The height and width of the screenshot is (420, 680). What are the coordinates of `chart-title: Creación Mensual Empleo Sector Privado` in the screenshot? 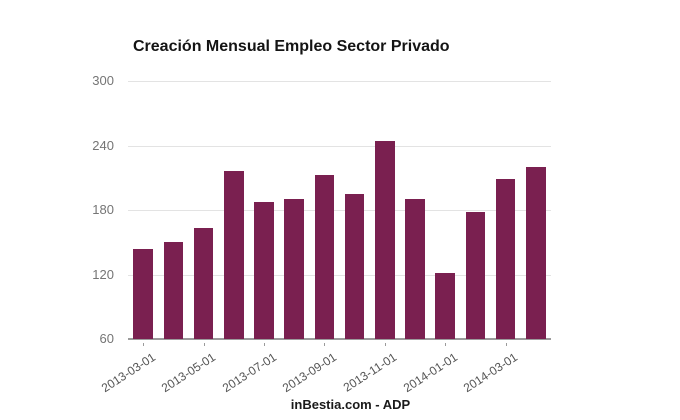 It's located at (291, 46).